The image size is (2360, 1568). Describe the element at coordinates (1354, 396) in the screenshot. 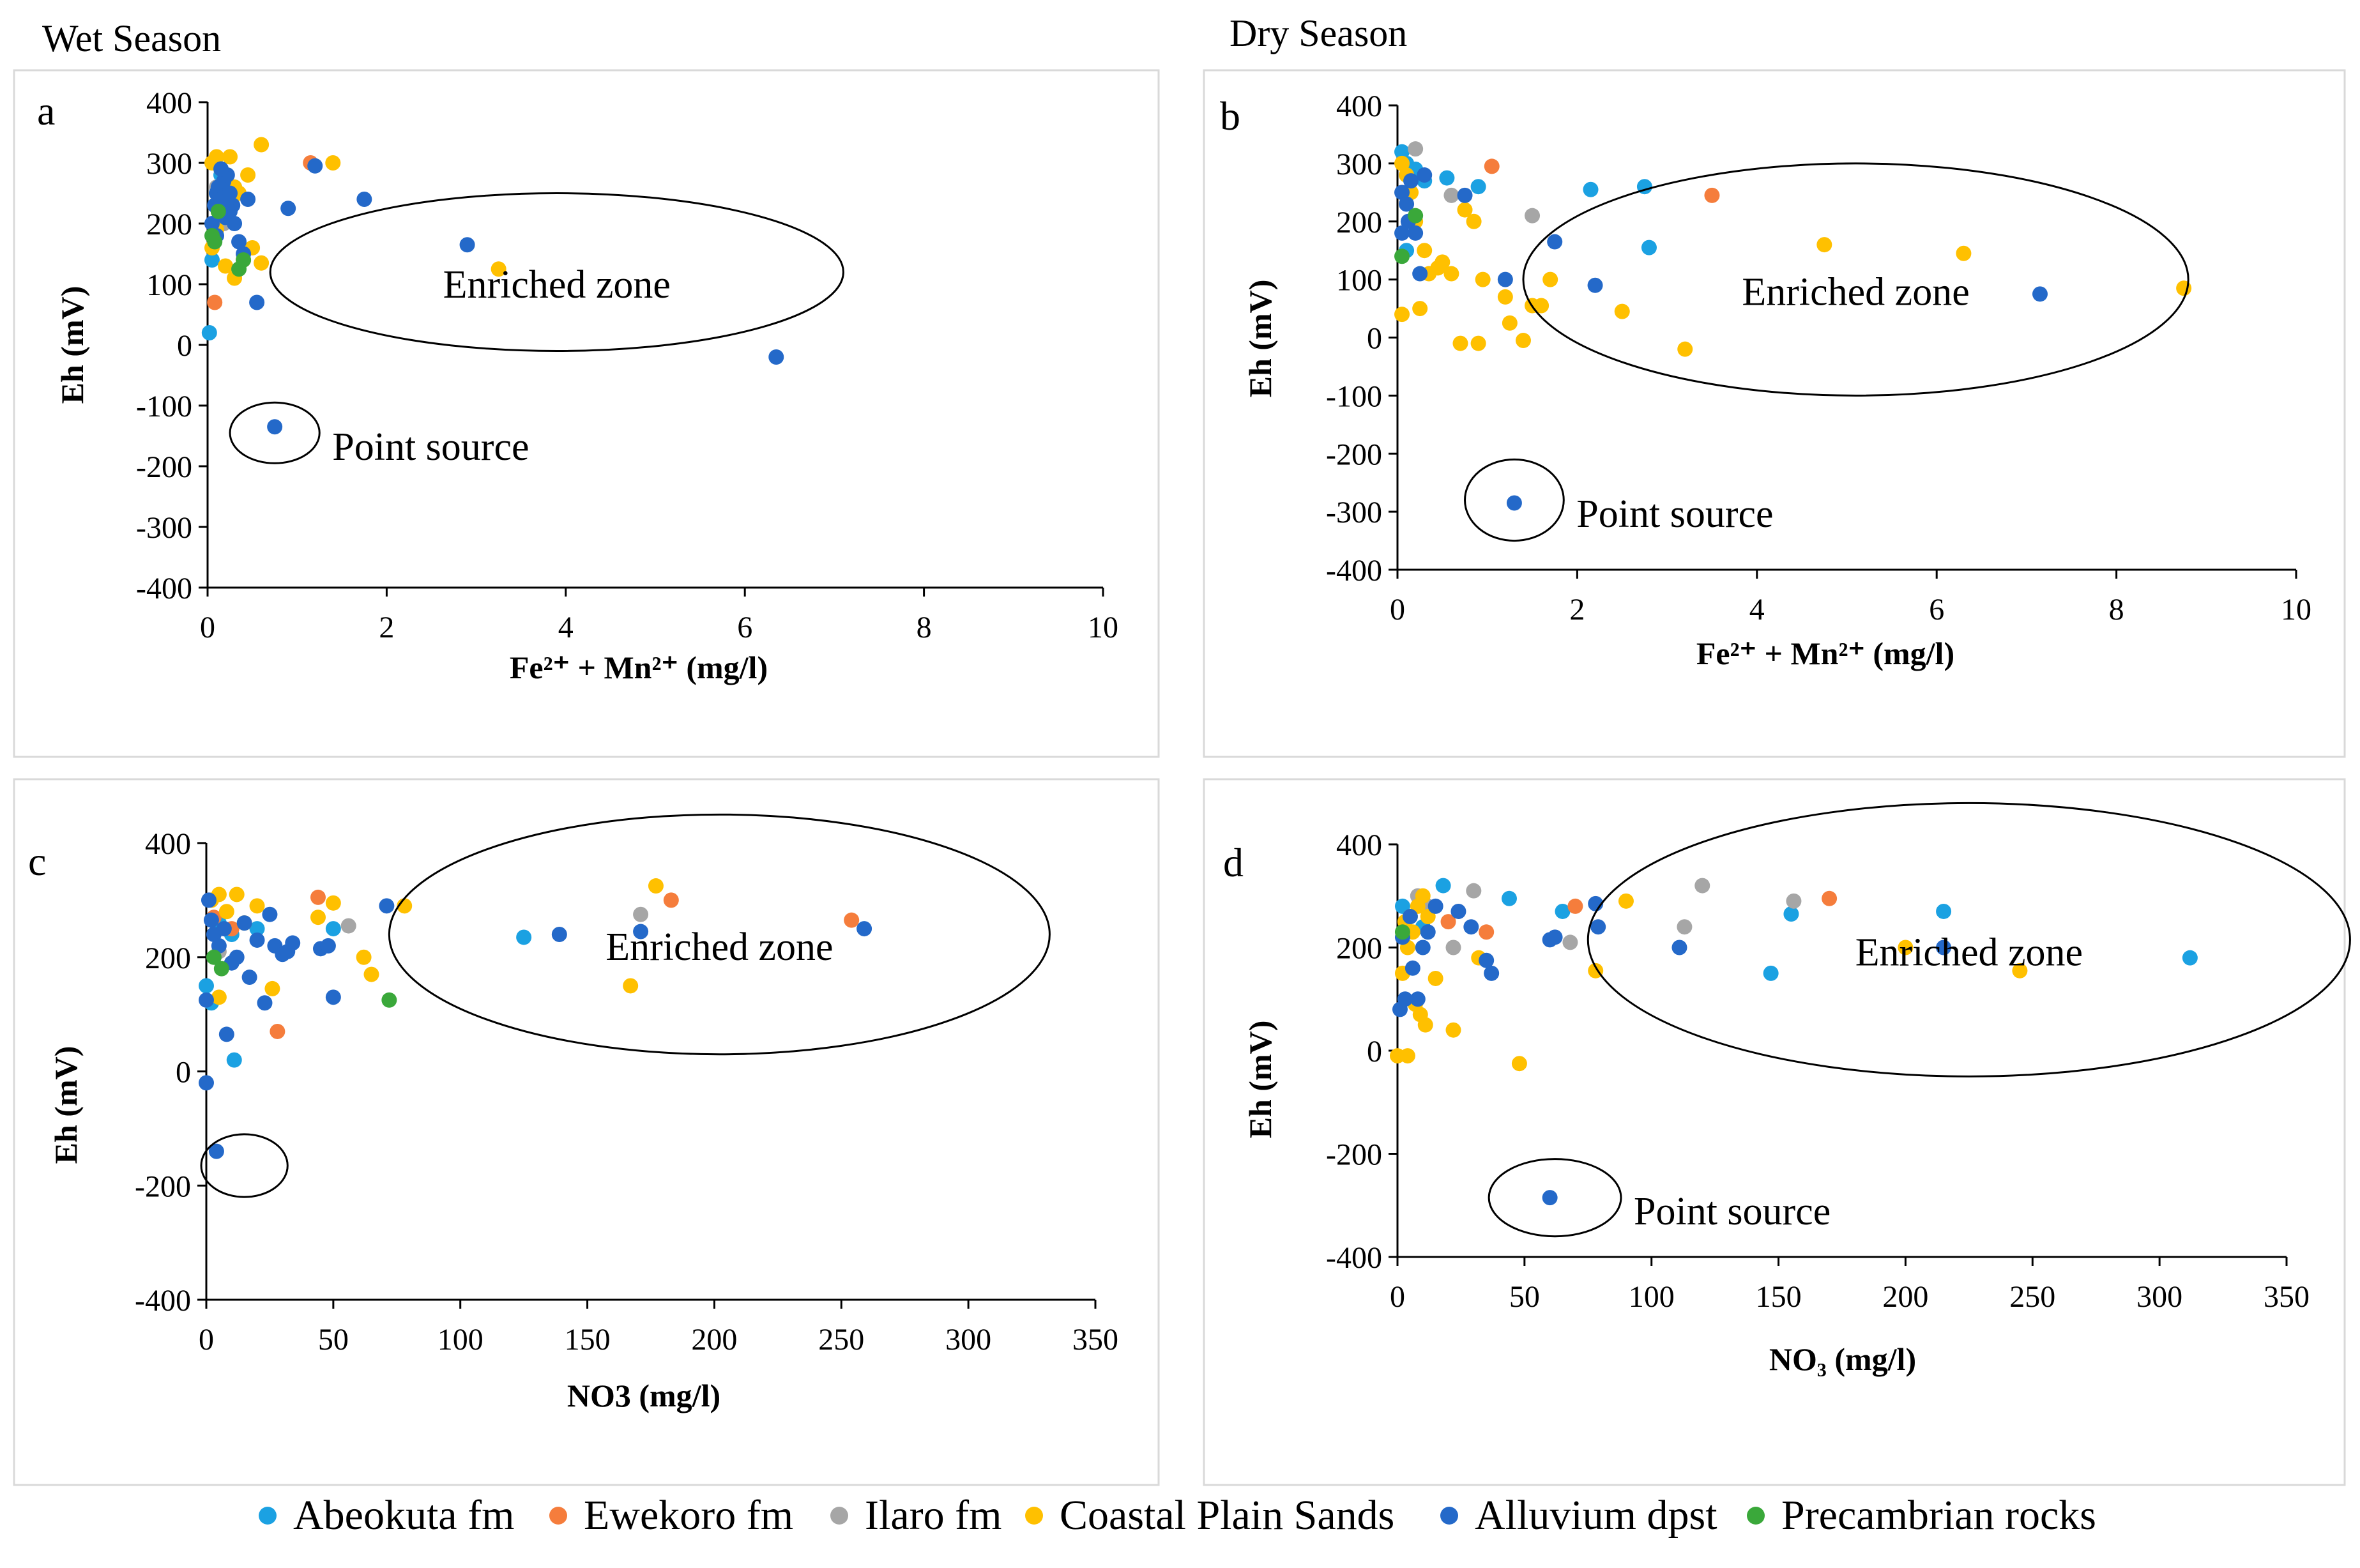

I see `y-tick-label: -100` at that location.